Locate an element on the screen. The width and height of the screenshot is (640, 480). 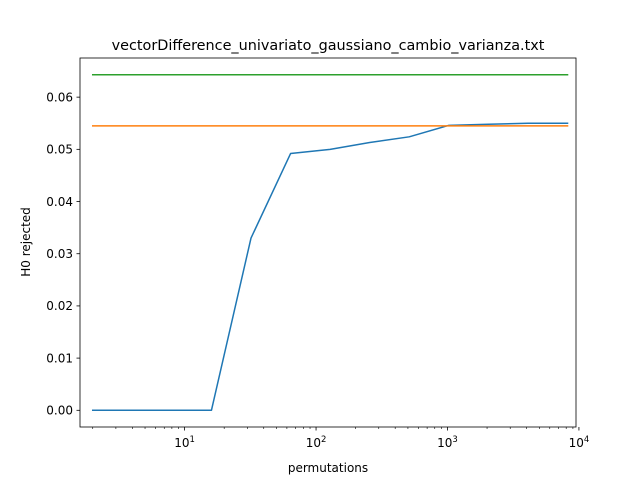
y-tick-label: 0.06 is located at coordinates (59, 97).